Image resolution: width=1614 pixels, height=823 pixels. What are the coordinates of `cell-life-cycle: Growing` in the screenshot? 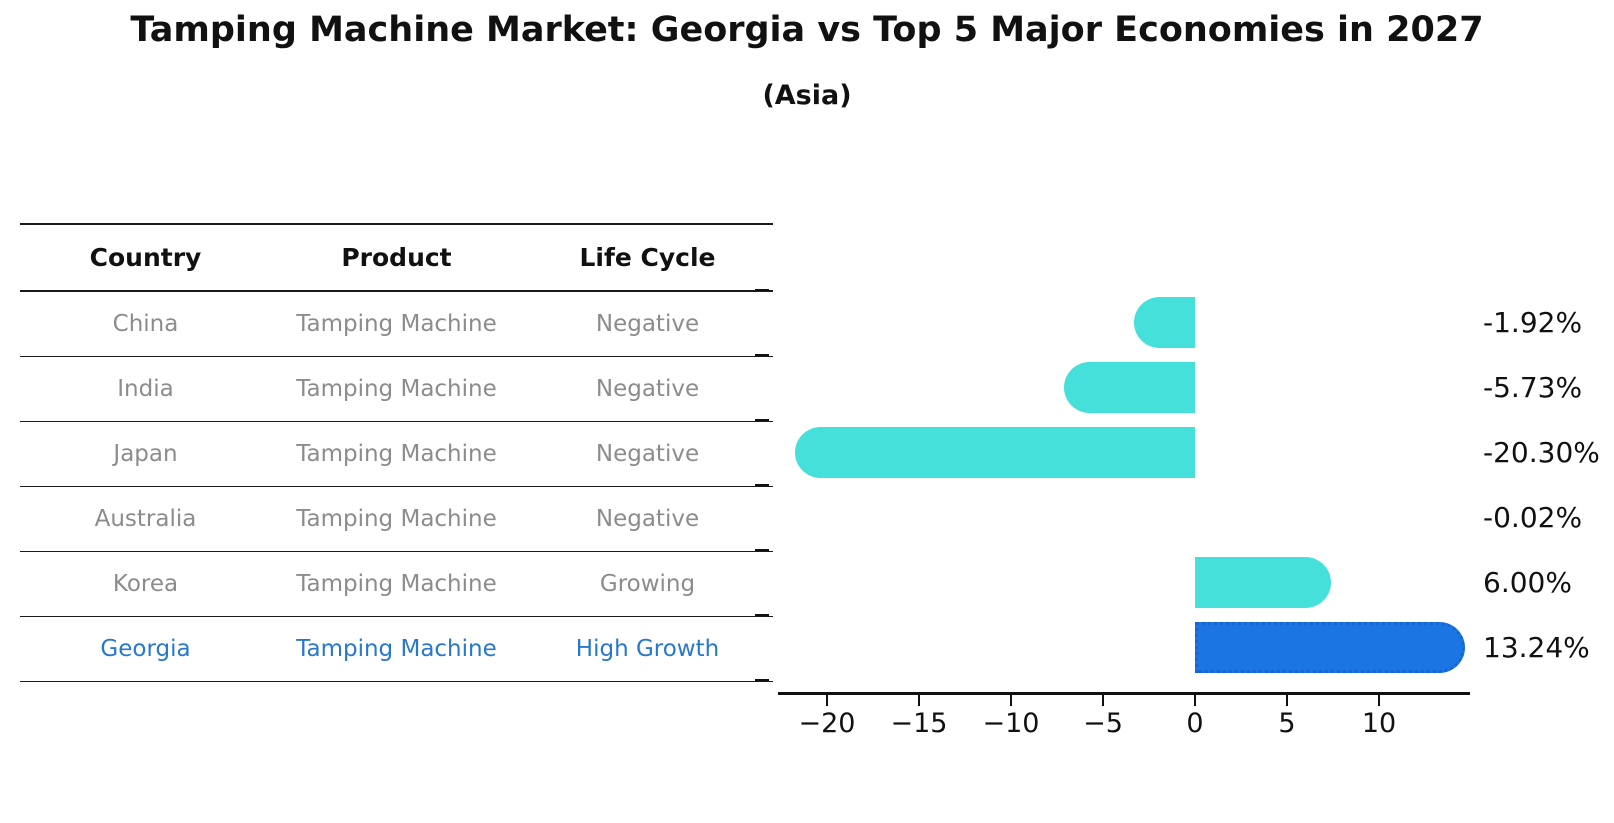 It's located at (647, 584).